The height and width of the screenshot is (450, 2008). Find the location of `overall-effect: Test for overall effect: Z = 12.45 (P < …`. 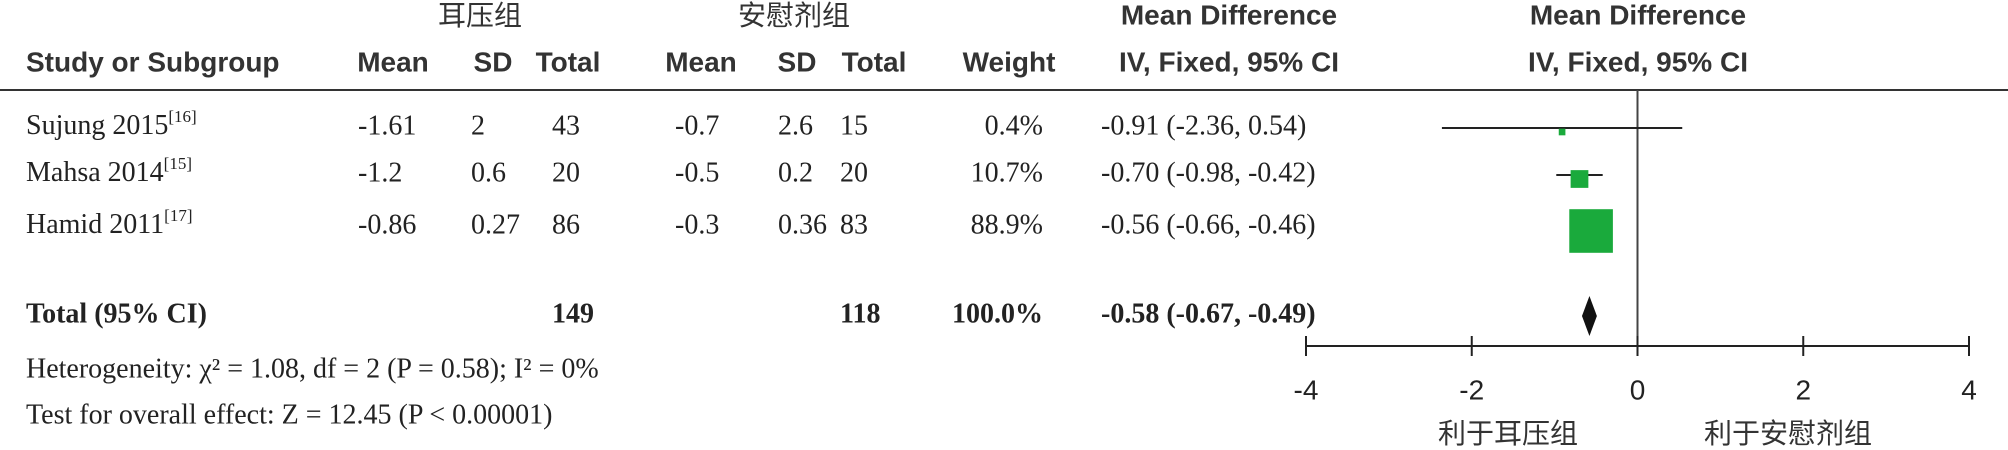

overall-effect: Test for overall effect: Z = 12.45 (P < … is located at coordinates (289, 414).